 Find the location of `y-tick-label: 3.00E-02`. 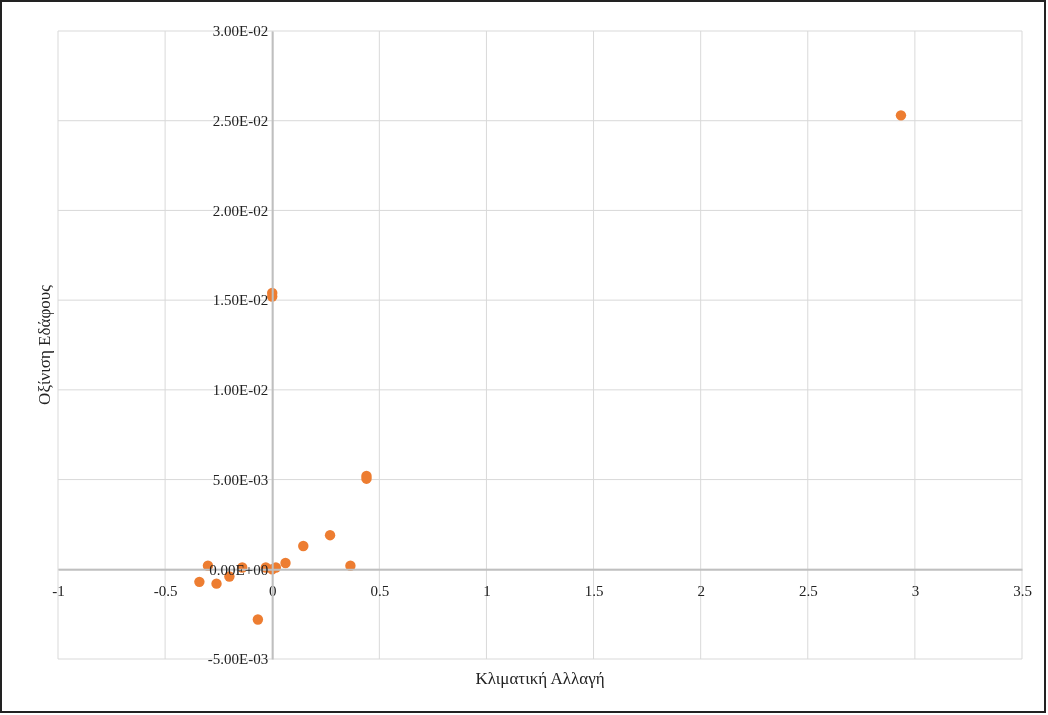

y-tick-label: 3.00E-02 is located at coordinates (240, 31).